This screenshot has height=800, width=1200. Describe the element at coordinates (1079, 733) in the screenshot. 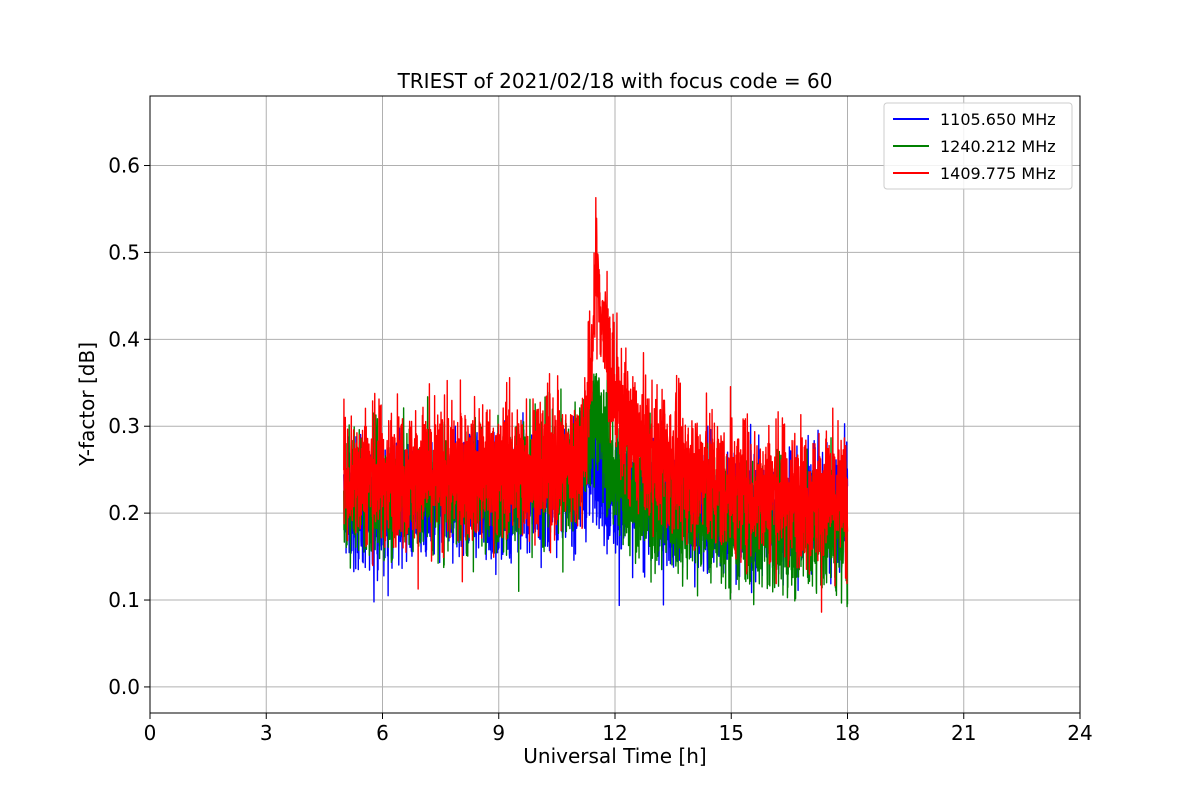

I see `x-tick-label: 24` at that location.